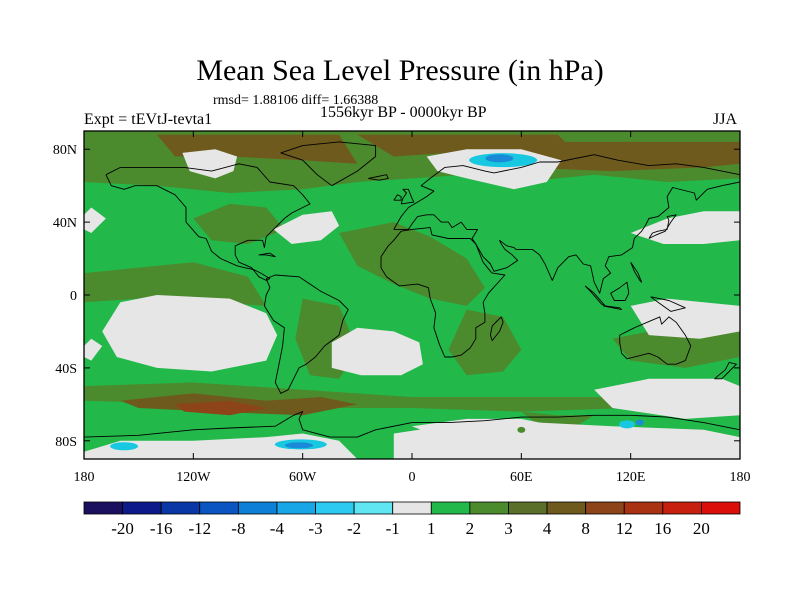 Image resolution: width=800 pixels, height=600 pixels. Describe the element at coordinates (66, 369) in the screenshot. I see `y-tick-label: 40S` at that location.